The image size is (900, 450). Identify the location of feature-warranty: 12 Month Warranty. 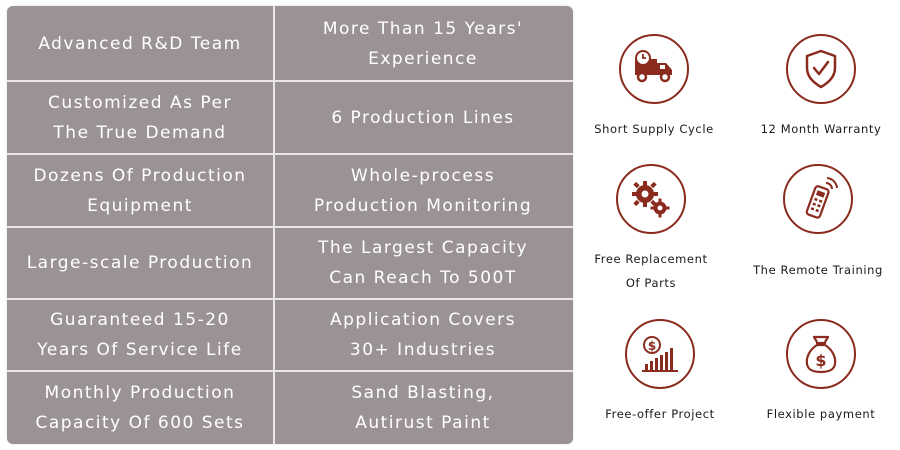
(821, 87).